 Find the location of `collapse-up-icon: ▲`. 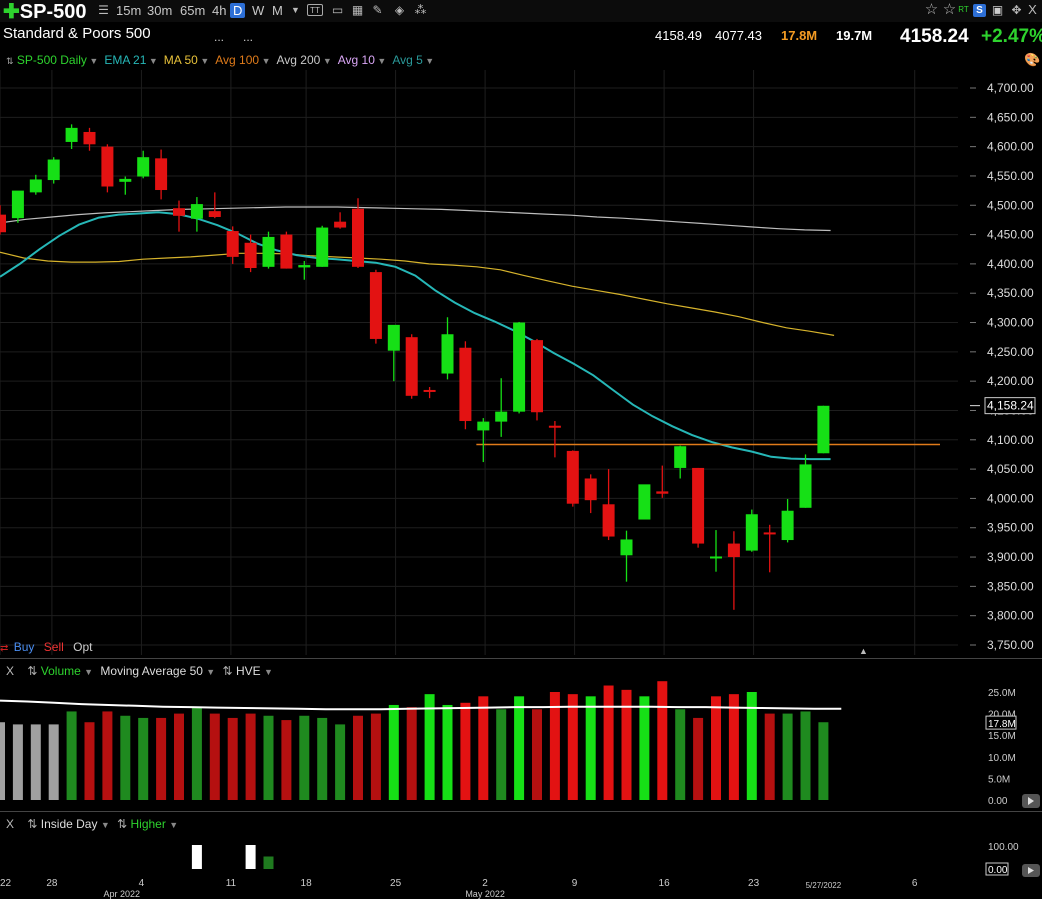

collapse-up-icon: ▲ is located at coordinates (863, 651).